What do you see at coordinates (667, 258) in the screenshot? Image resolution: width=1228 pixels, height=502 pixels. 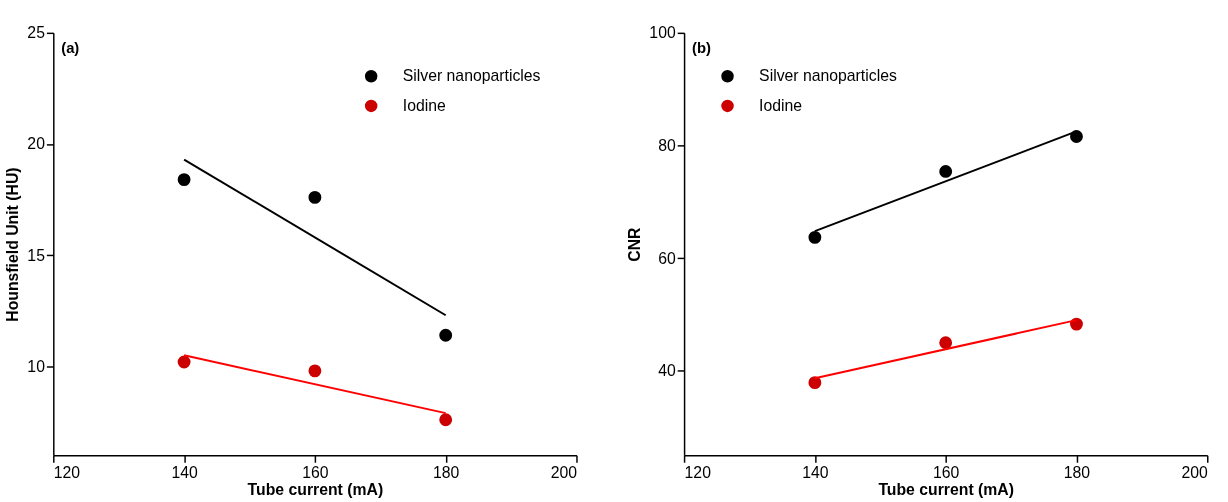 I see `y-tick-label: 60` at bounding box center [667, 258].